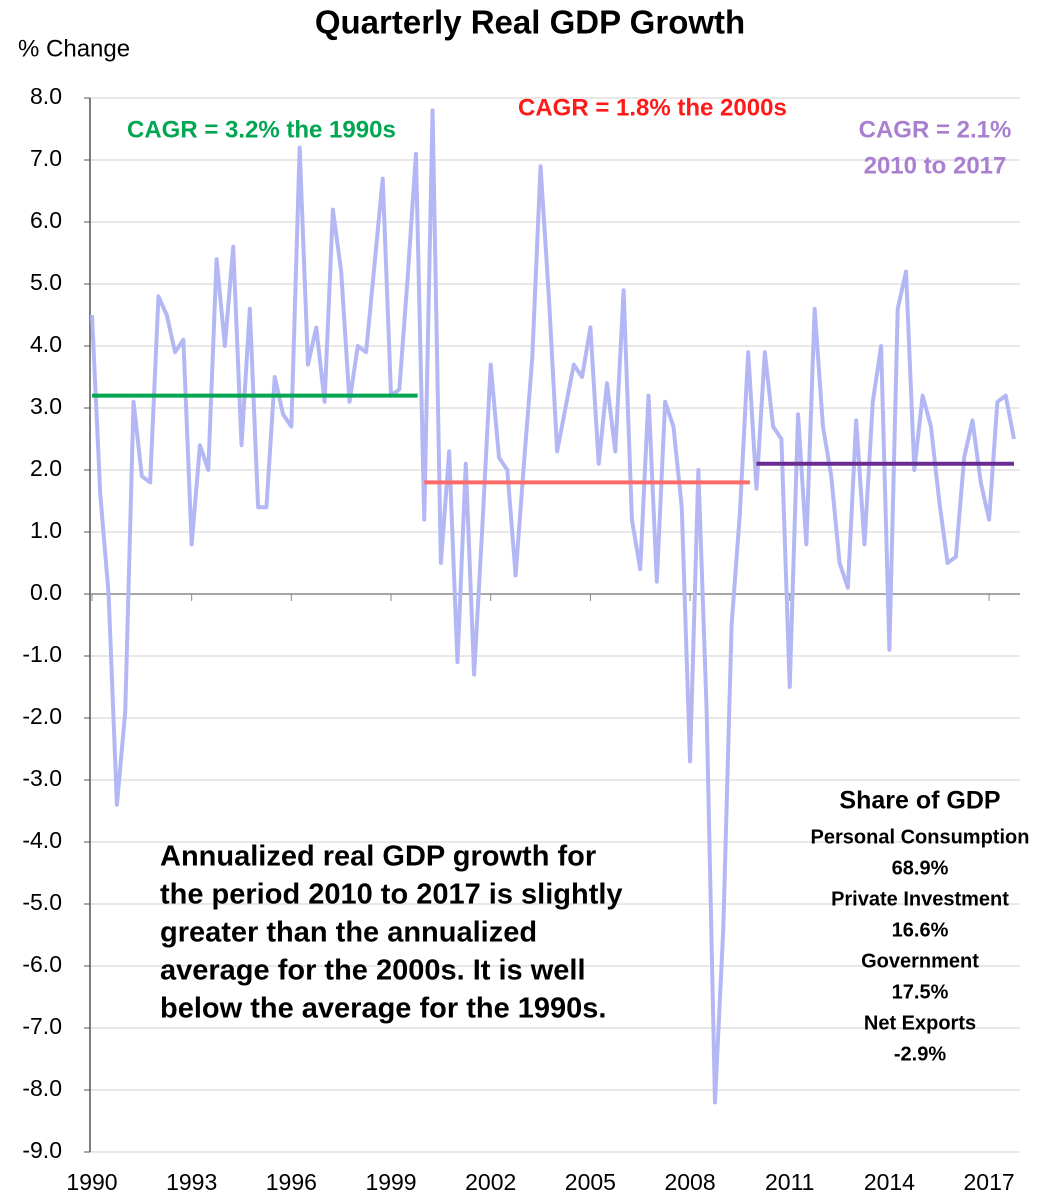 This screenshot has width=1041, height=1201. I want to click on y-axis-label: % Change, so click(74, 48).